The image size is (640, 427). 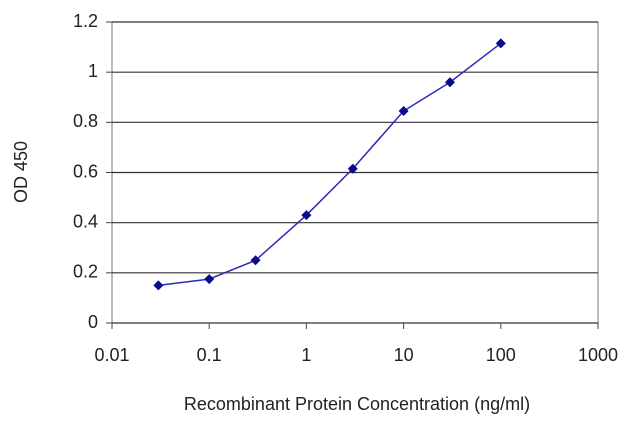 What do you see at coordinates (598, 355) in the screenshot?
I see `x-tick-label: 1000` at bounding box center [598, 355].